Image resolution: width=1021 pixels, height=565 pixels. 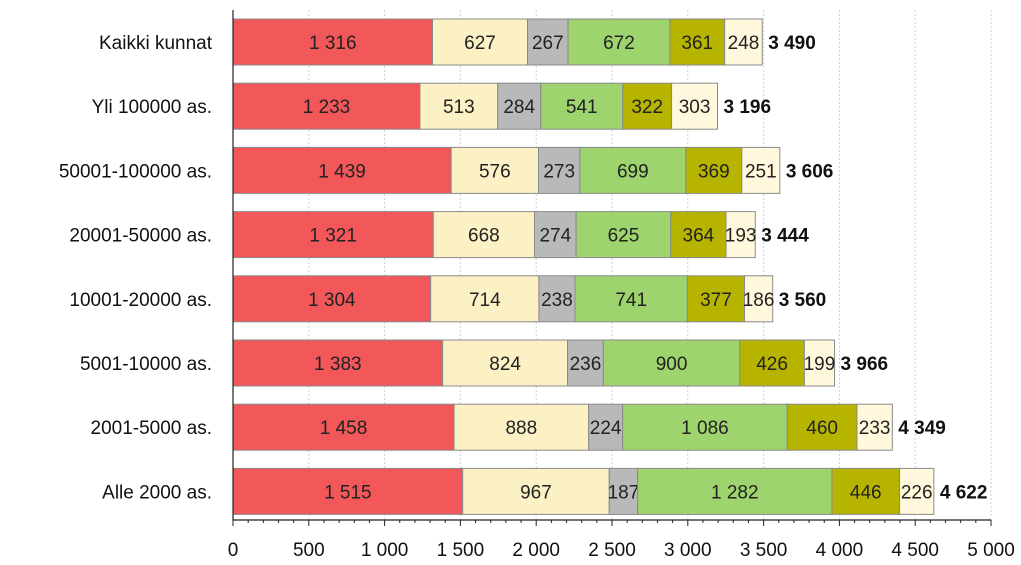 What do you see at coordinates (459, 107) in the screenshot?
I see `segment-value-label: 513` at bounding box center [459, 107].